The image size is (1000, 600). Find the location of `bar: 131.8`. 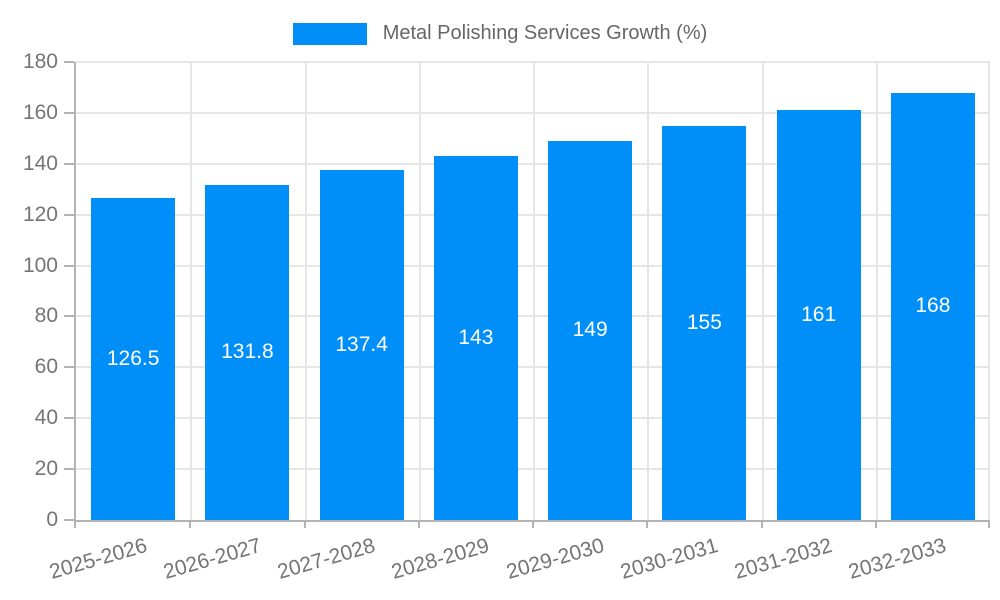

bar: 131.8 is located at coordinates (247, 352).